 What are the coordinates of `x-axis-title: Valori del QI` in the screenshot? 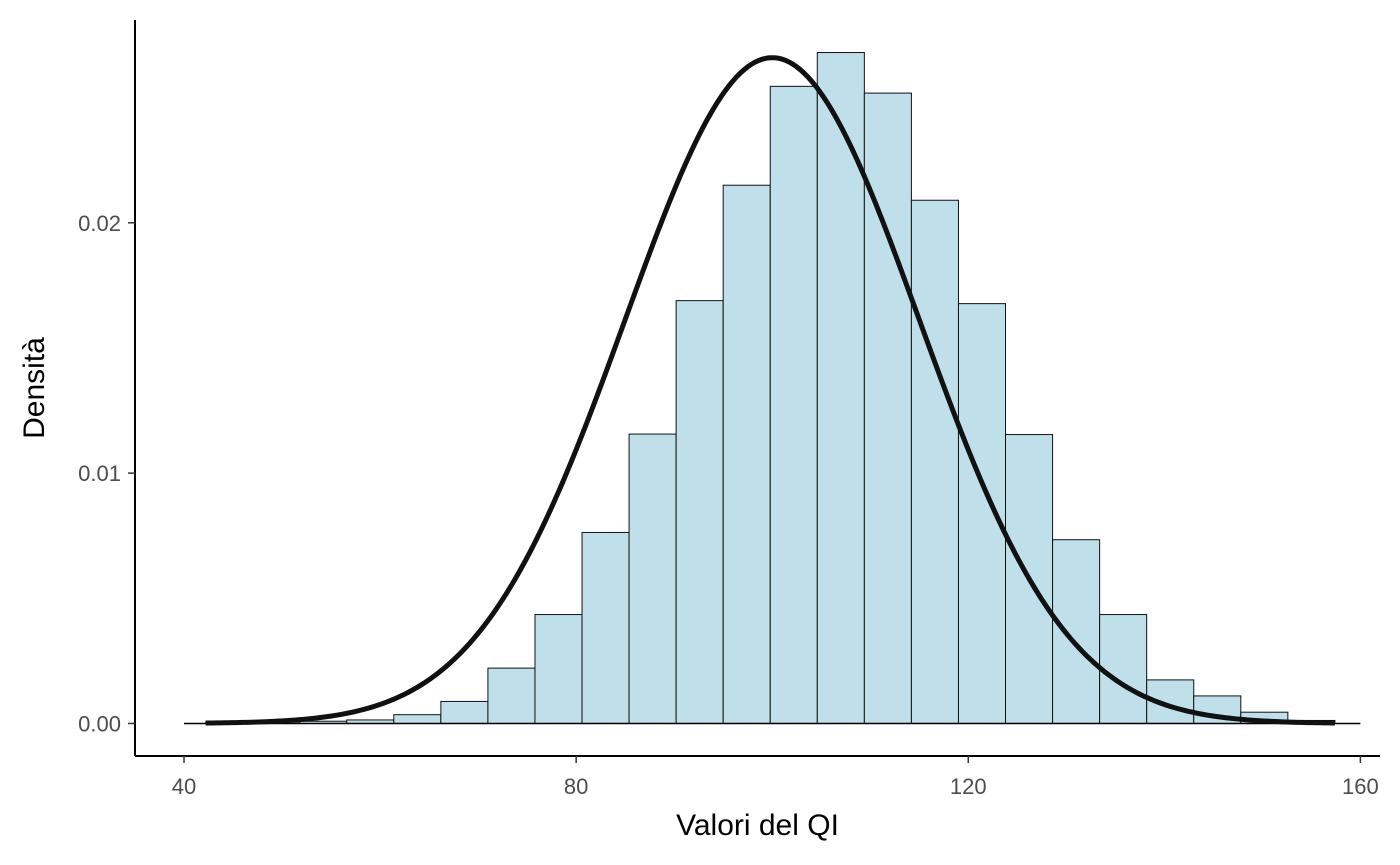 It's located at (757, 825).